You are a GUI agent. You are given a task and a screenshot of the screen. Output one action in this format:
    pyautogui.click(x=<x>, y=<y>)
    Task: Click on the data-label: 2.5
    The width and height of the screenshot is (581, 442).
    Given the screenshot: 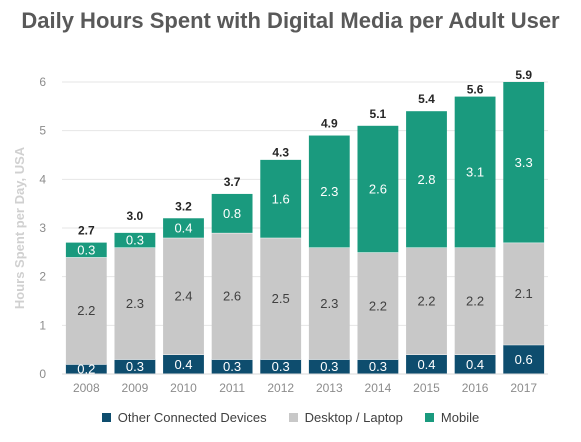 What is the action you would take?
    pyautogui.click(x=281, y=298)
    